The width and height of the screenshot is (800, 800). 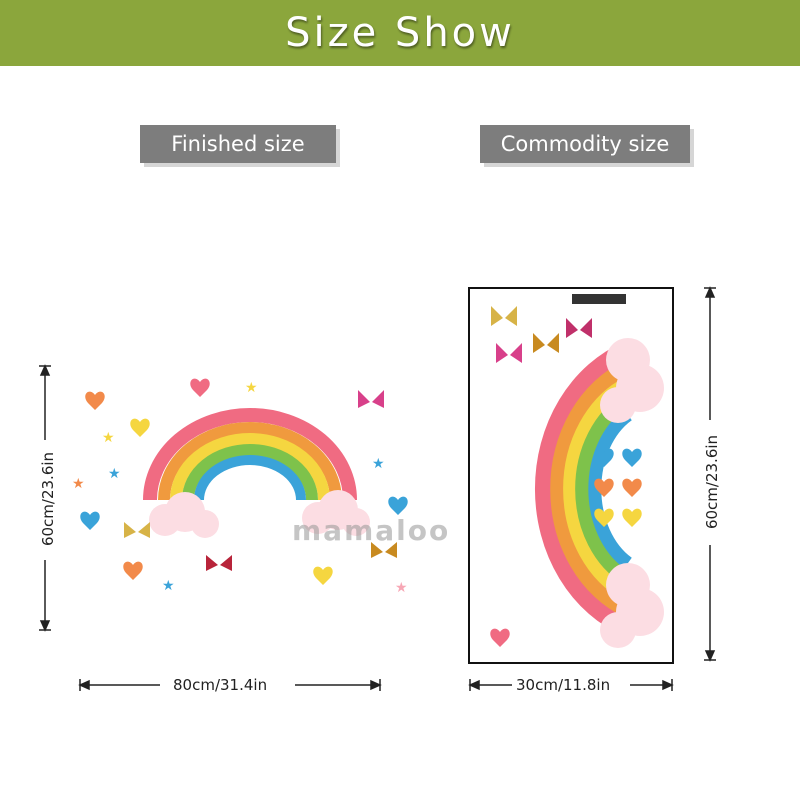 I want to click on finished-width-dimension, so click(x=230, y=685).